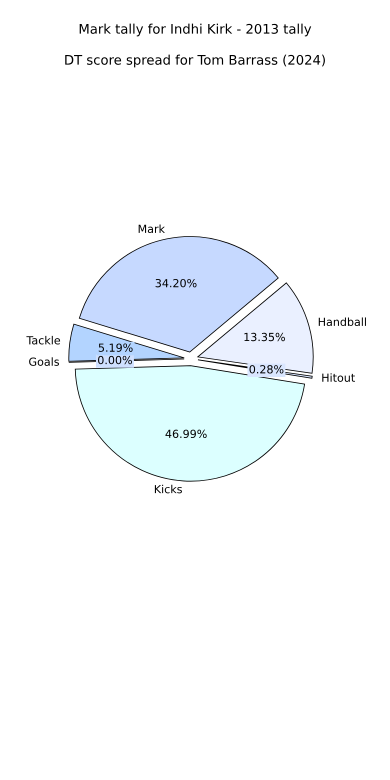 The image size is (390, 780). I want to click on slice-label: Tackle, so click(43, 340).